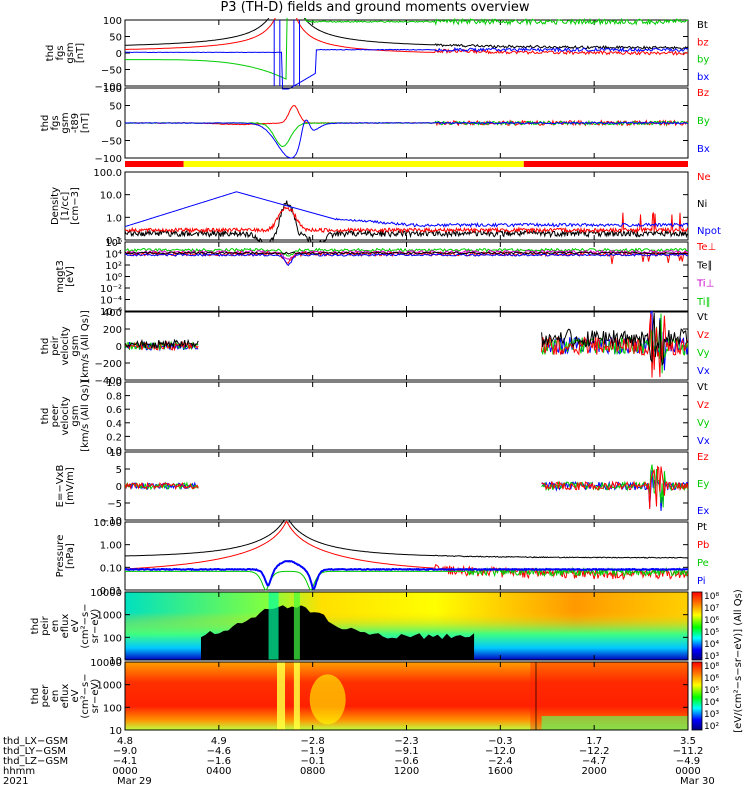 This screenshot has width=750, height=800. Describe the element at coordinates (704, 265) in the screenshot. I see `legend-entry: Te∥` at that location.